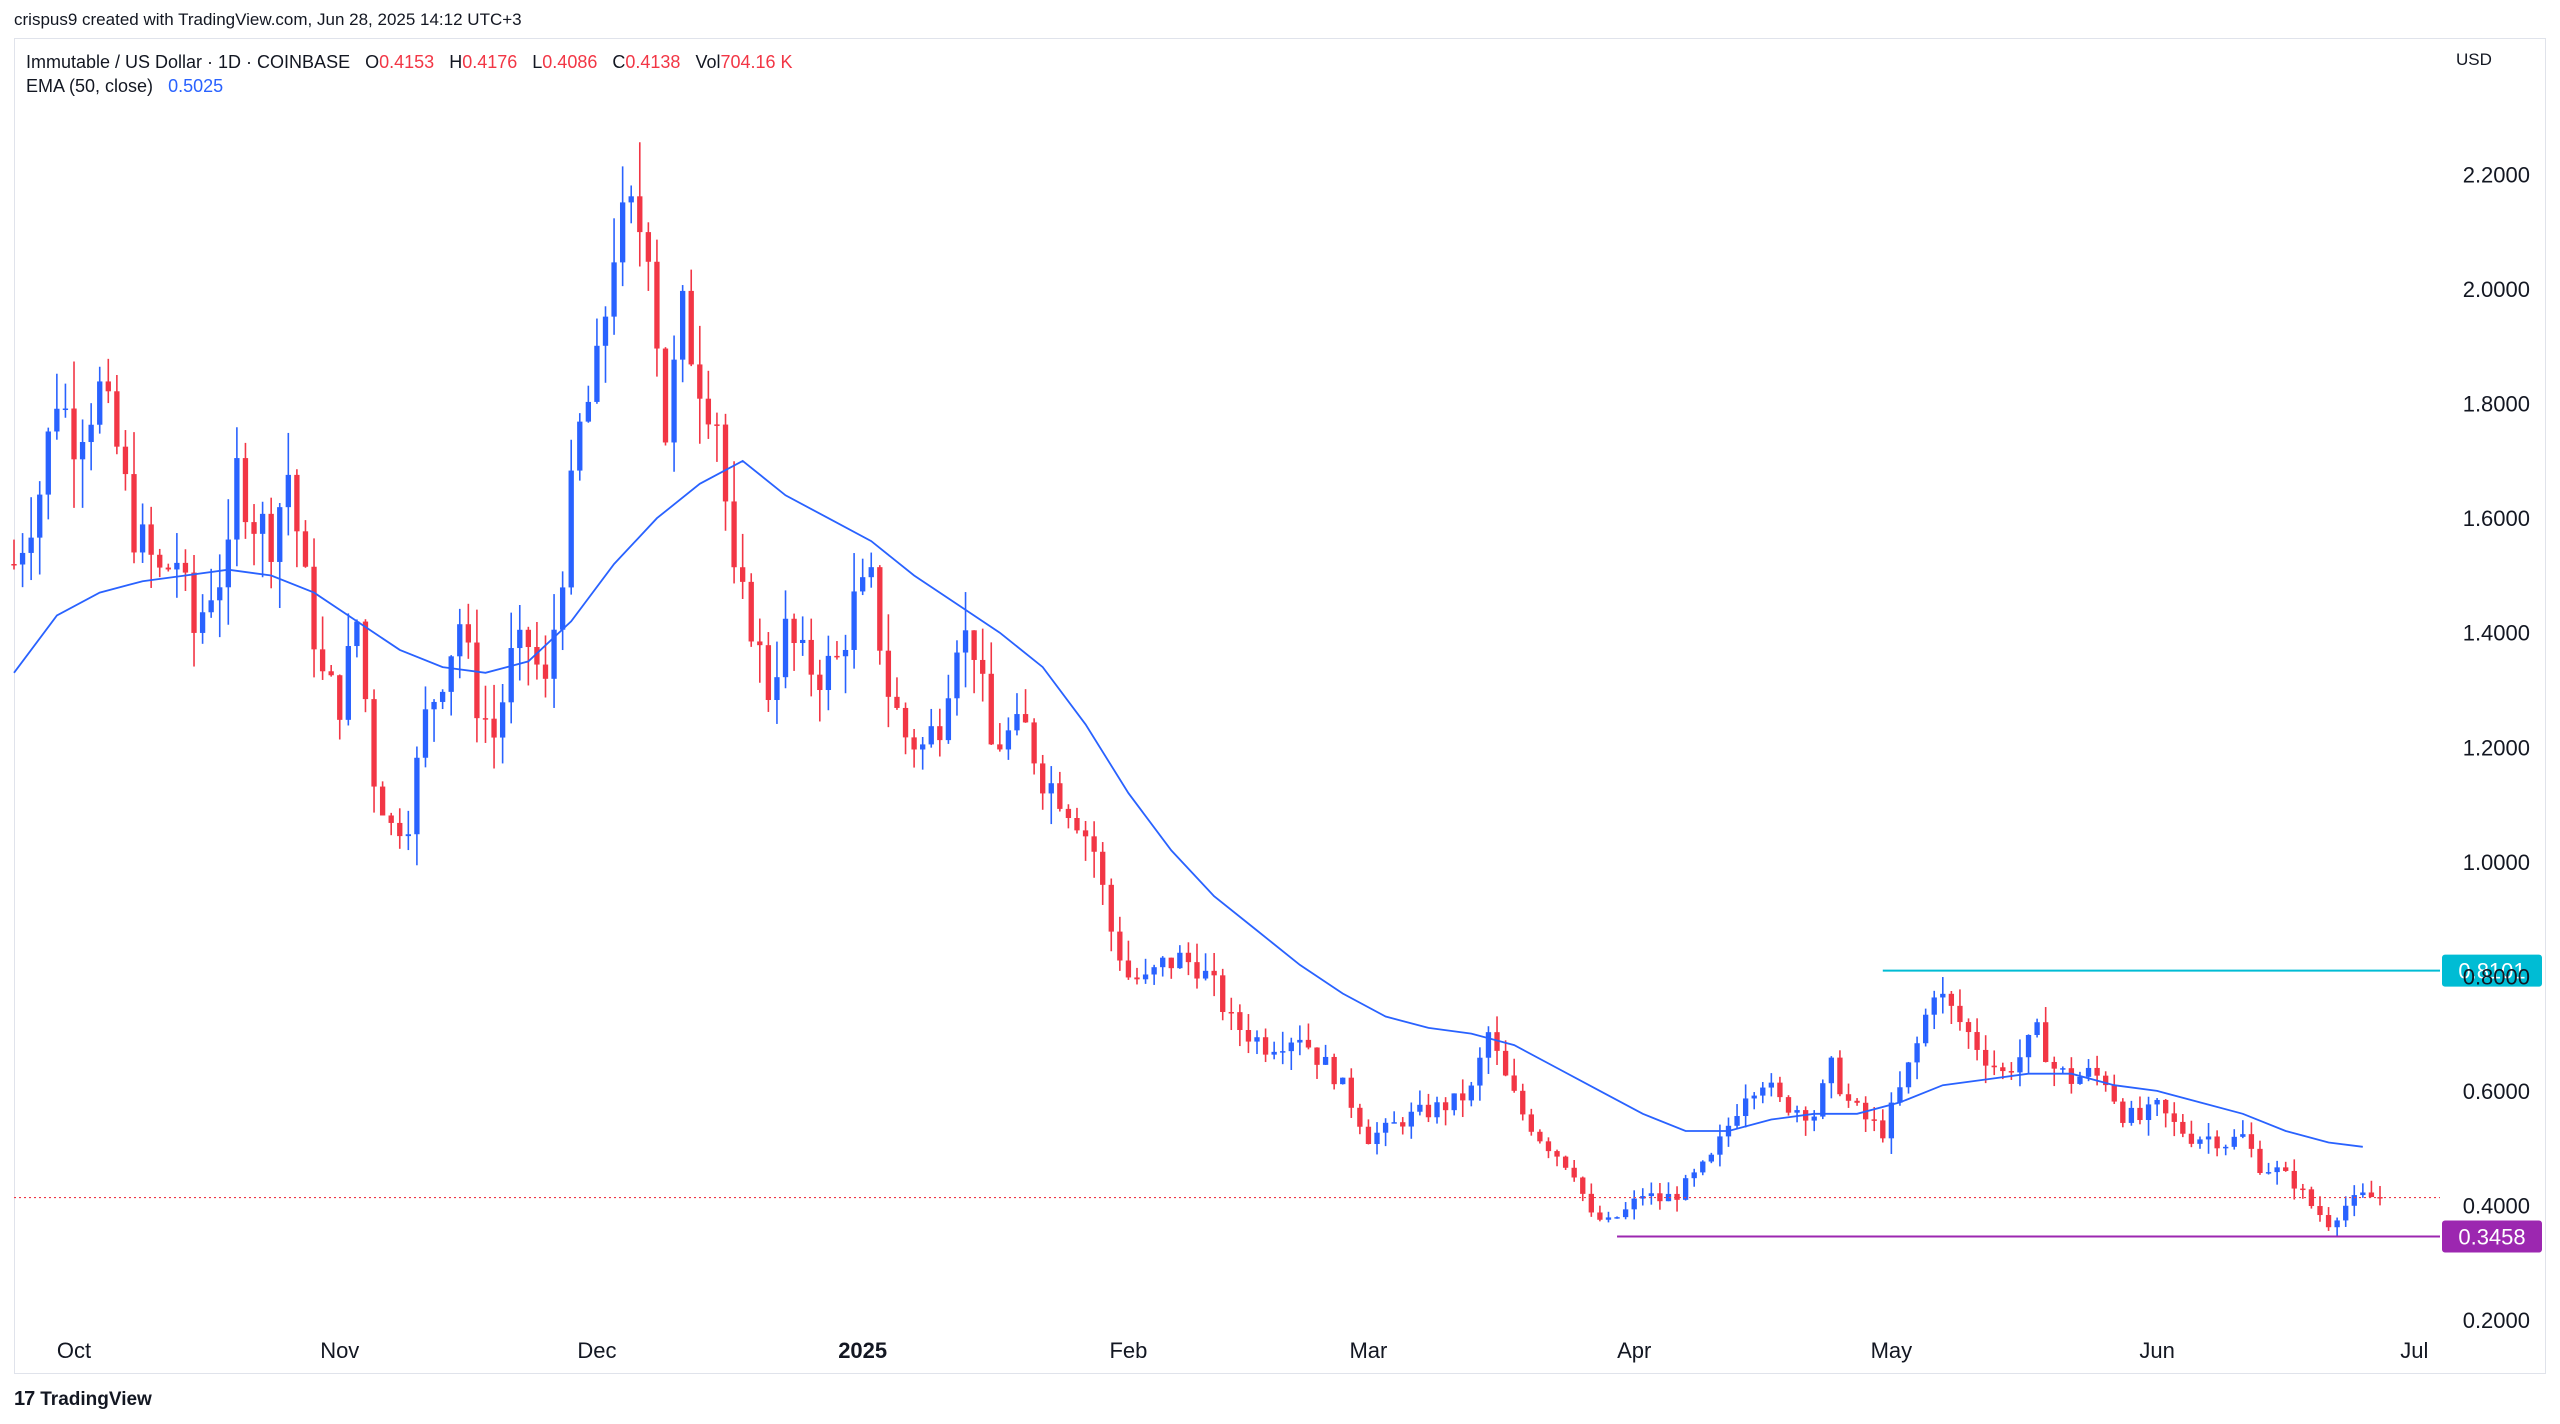 This screenshot has height=1424, width=2560. Describe the element at coordinates (24, 1399) in the screenshot. I see `tradingview-logo-icon: 17` at that location.